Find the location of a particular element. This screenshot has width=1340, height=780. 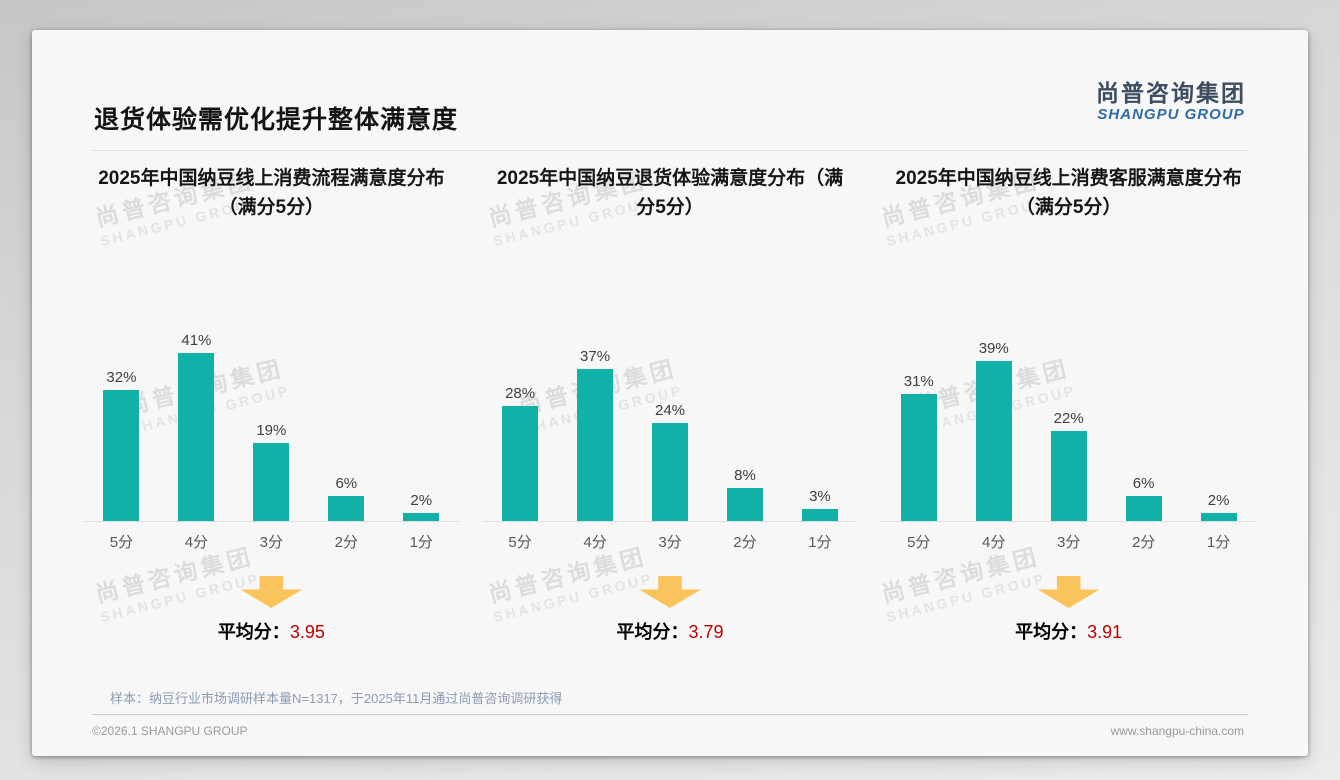

logo-chinese-text: 尚普咨询集团 is located at coordinates (1171, 93).